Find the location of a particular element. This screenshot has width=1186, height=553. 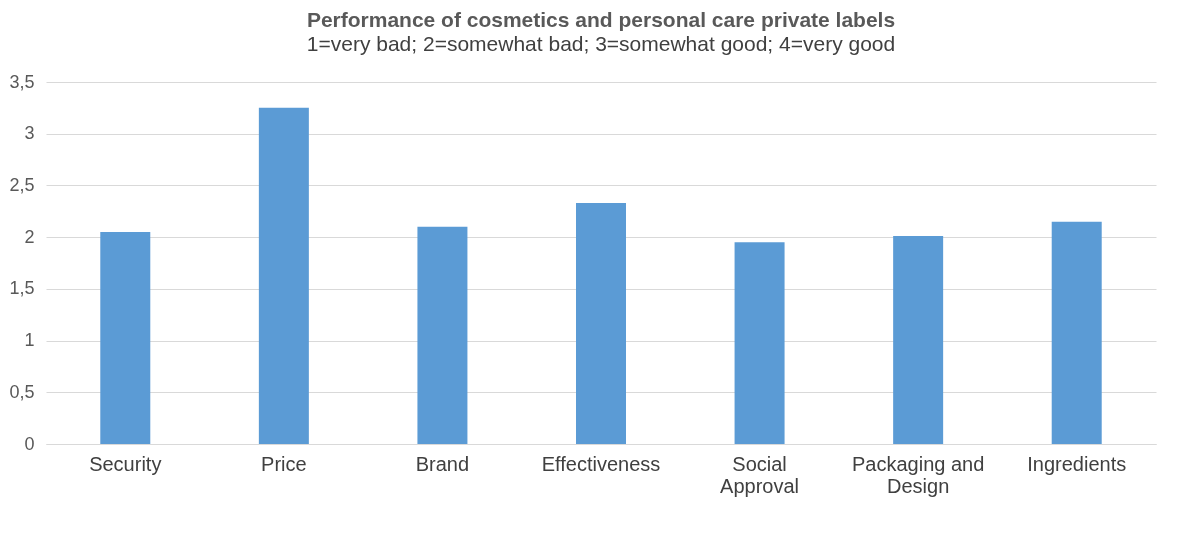

x-tick-label: Packaging and Design is located at coordinates (918, 474).